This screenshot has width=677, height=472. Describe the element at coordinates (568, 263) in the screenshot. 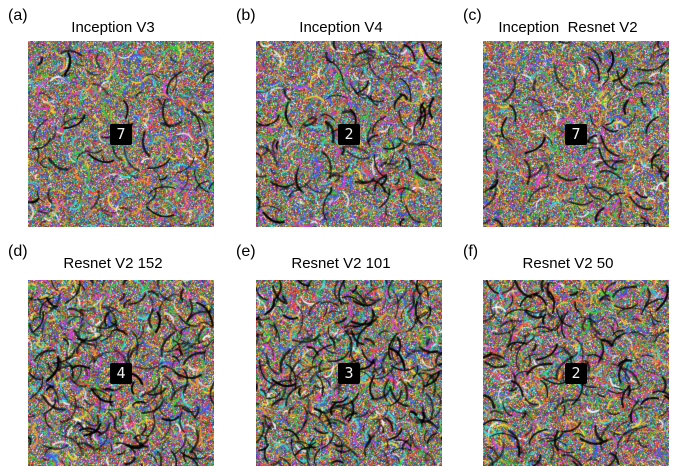

I see `panel-title: Resnet V2 50` at that location.